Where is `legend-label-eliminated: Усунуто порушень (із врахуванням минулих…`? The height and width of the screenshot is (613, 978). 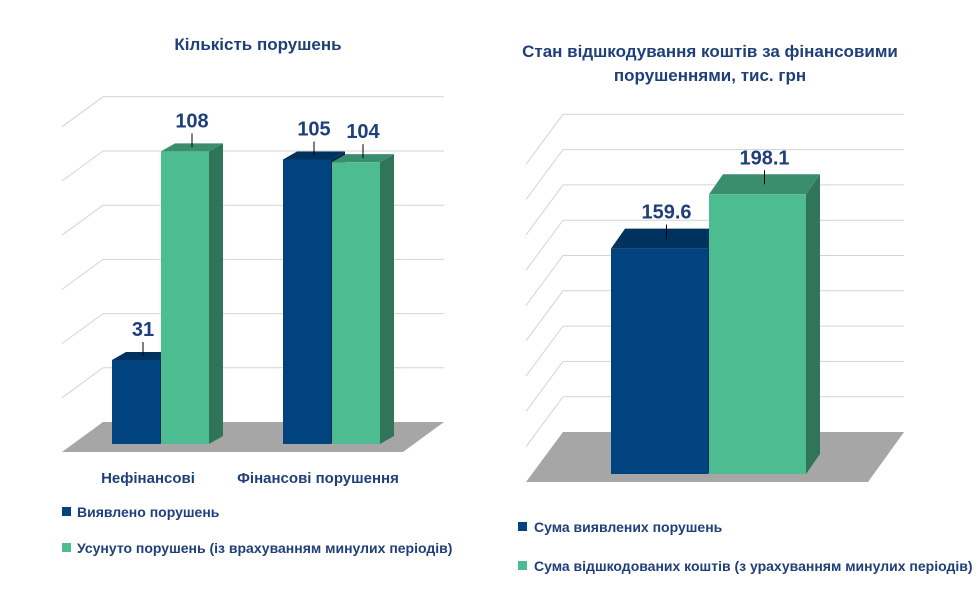
legend-label-eliminated: Усунуто порушень (із врахуванням минулих… is located at coordinates (264, 548).